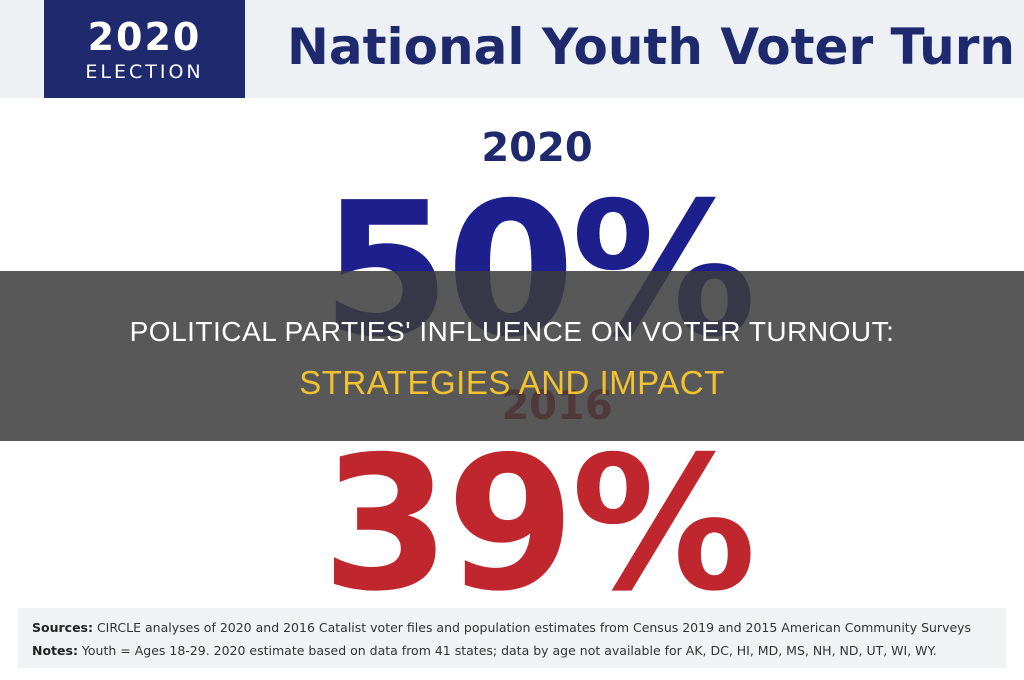 The width and height of the screenshot is (1024, 680). I want to click on result-year-2020: 2020, so click(537, 148).